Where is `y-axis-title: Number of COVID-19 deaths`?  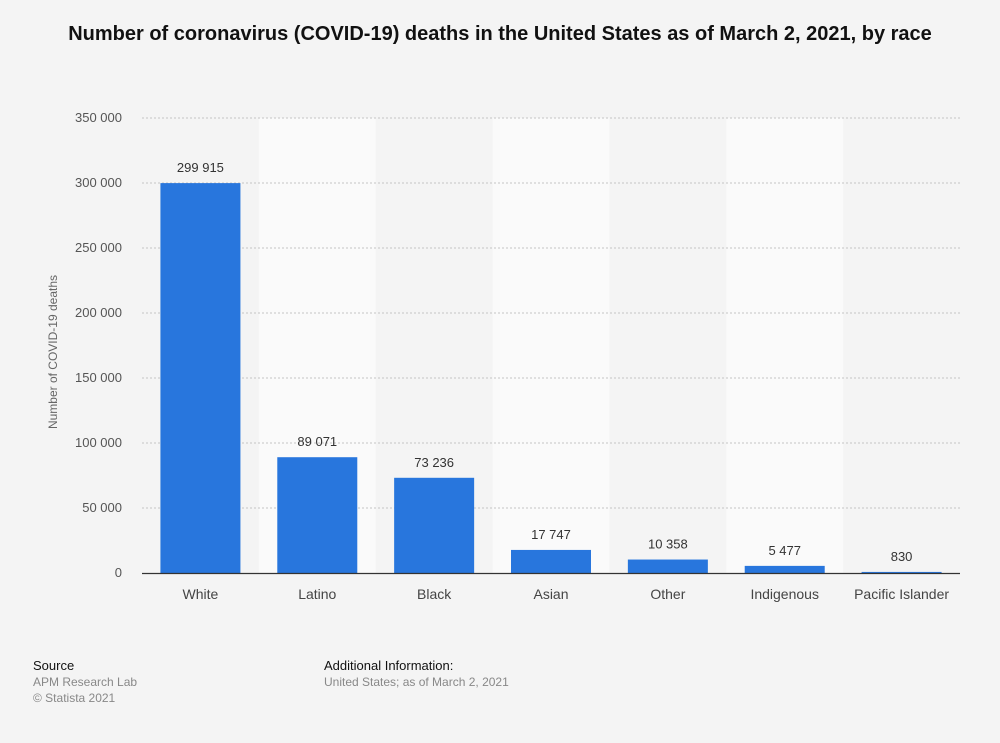
y-axis-title: Number of COVID-19 deaths is located at coordinates (53, 352).